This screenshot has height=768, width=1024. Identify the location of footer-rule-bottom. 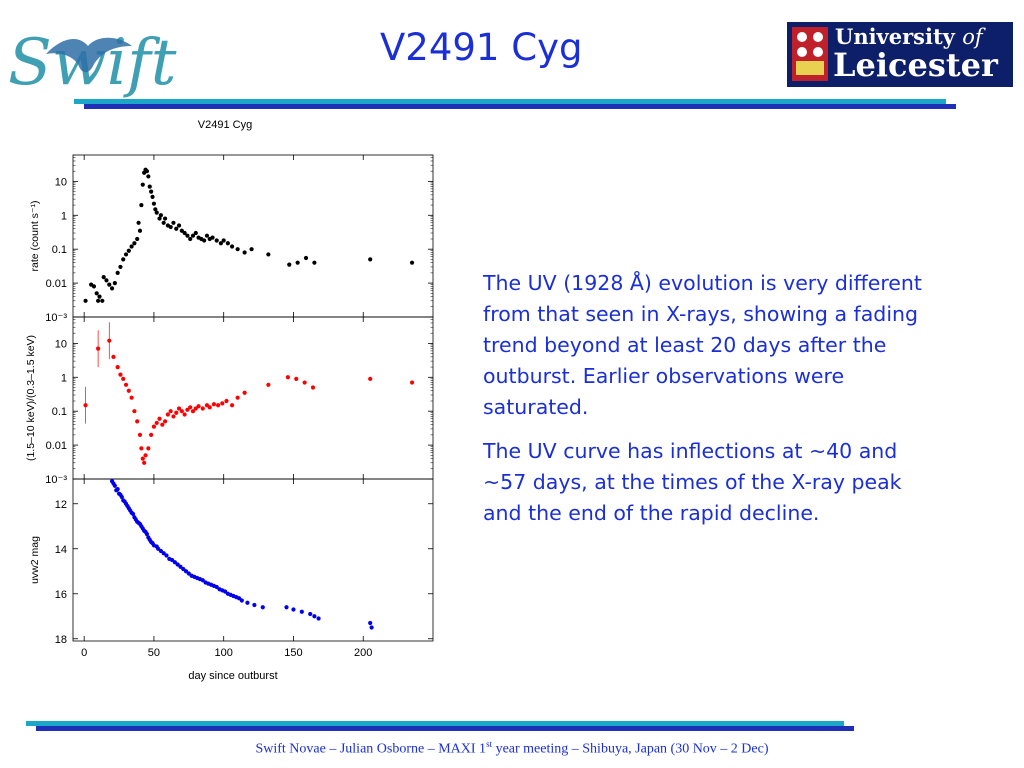
(445, 728).